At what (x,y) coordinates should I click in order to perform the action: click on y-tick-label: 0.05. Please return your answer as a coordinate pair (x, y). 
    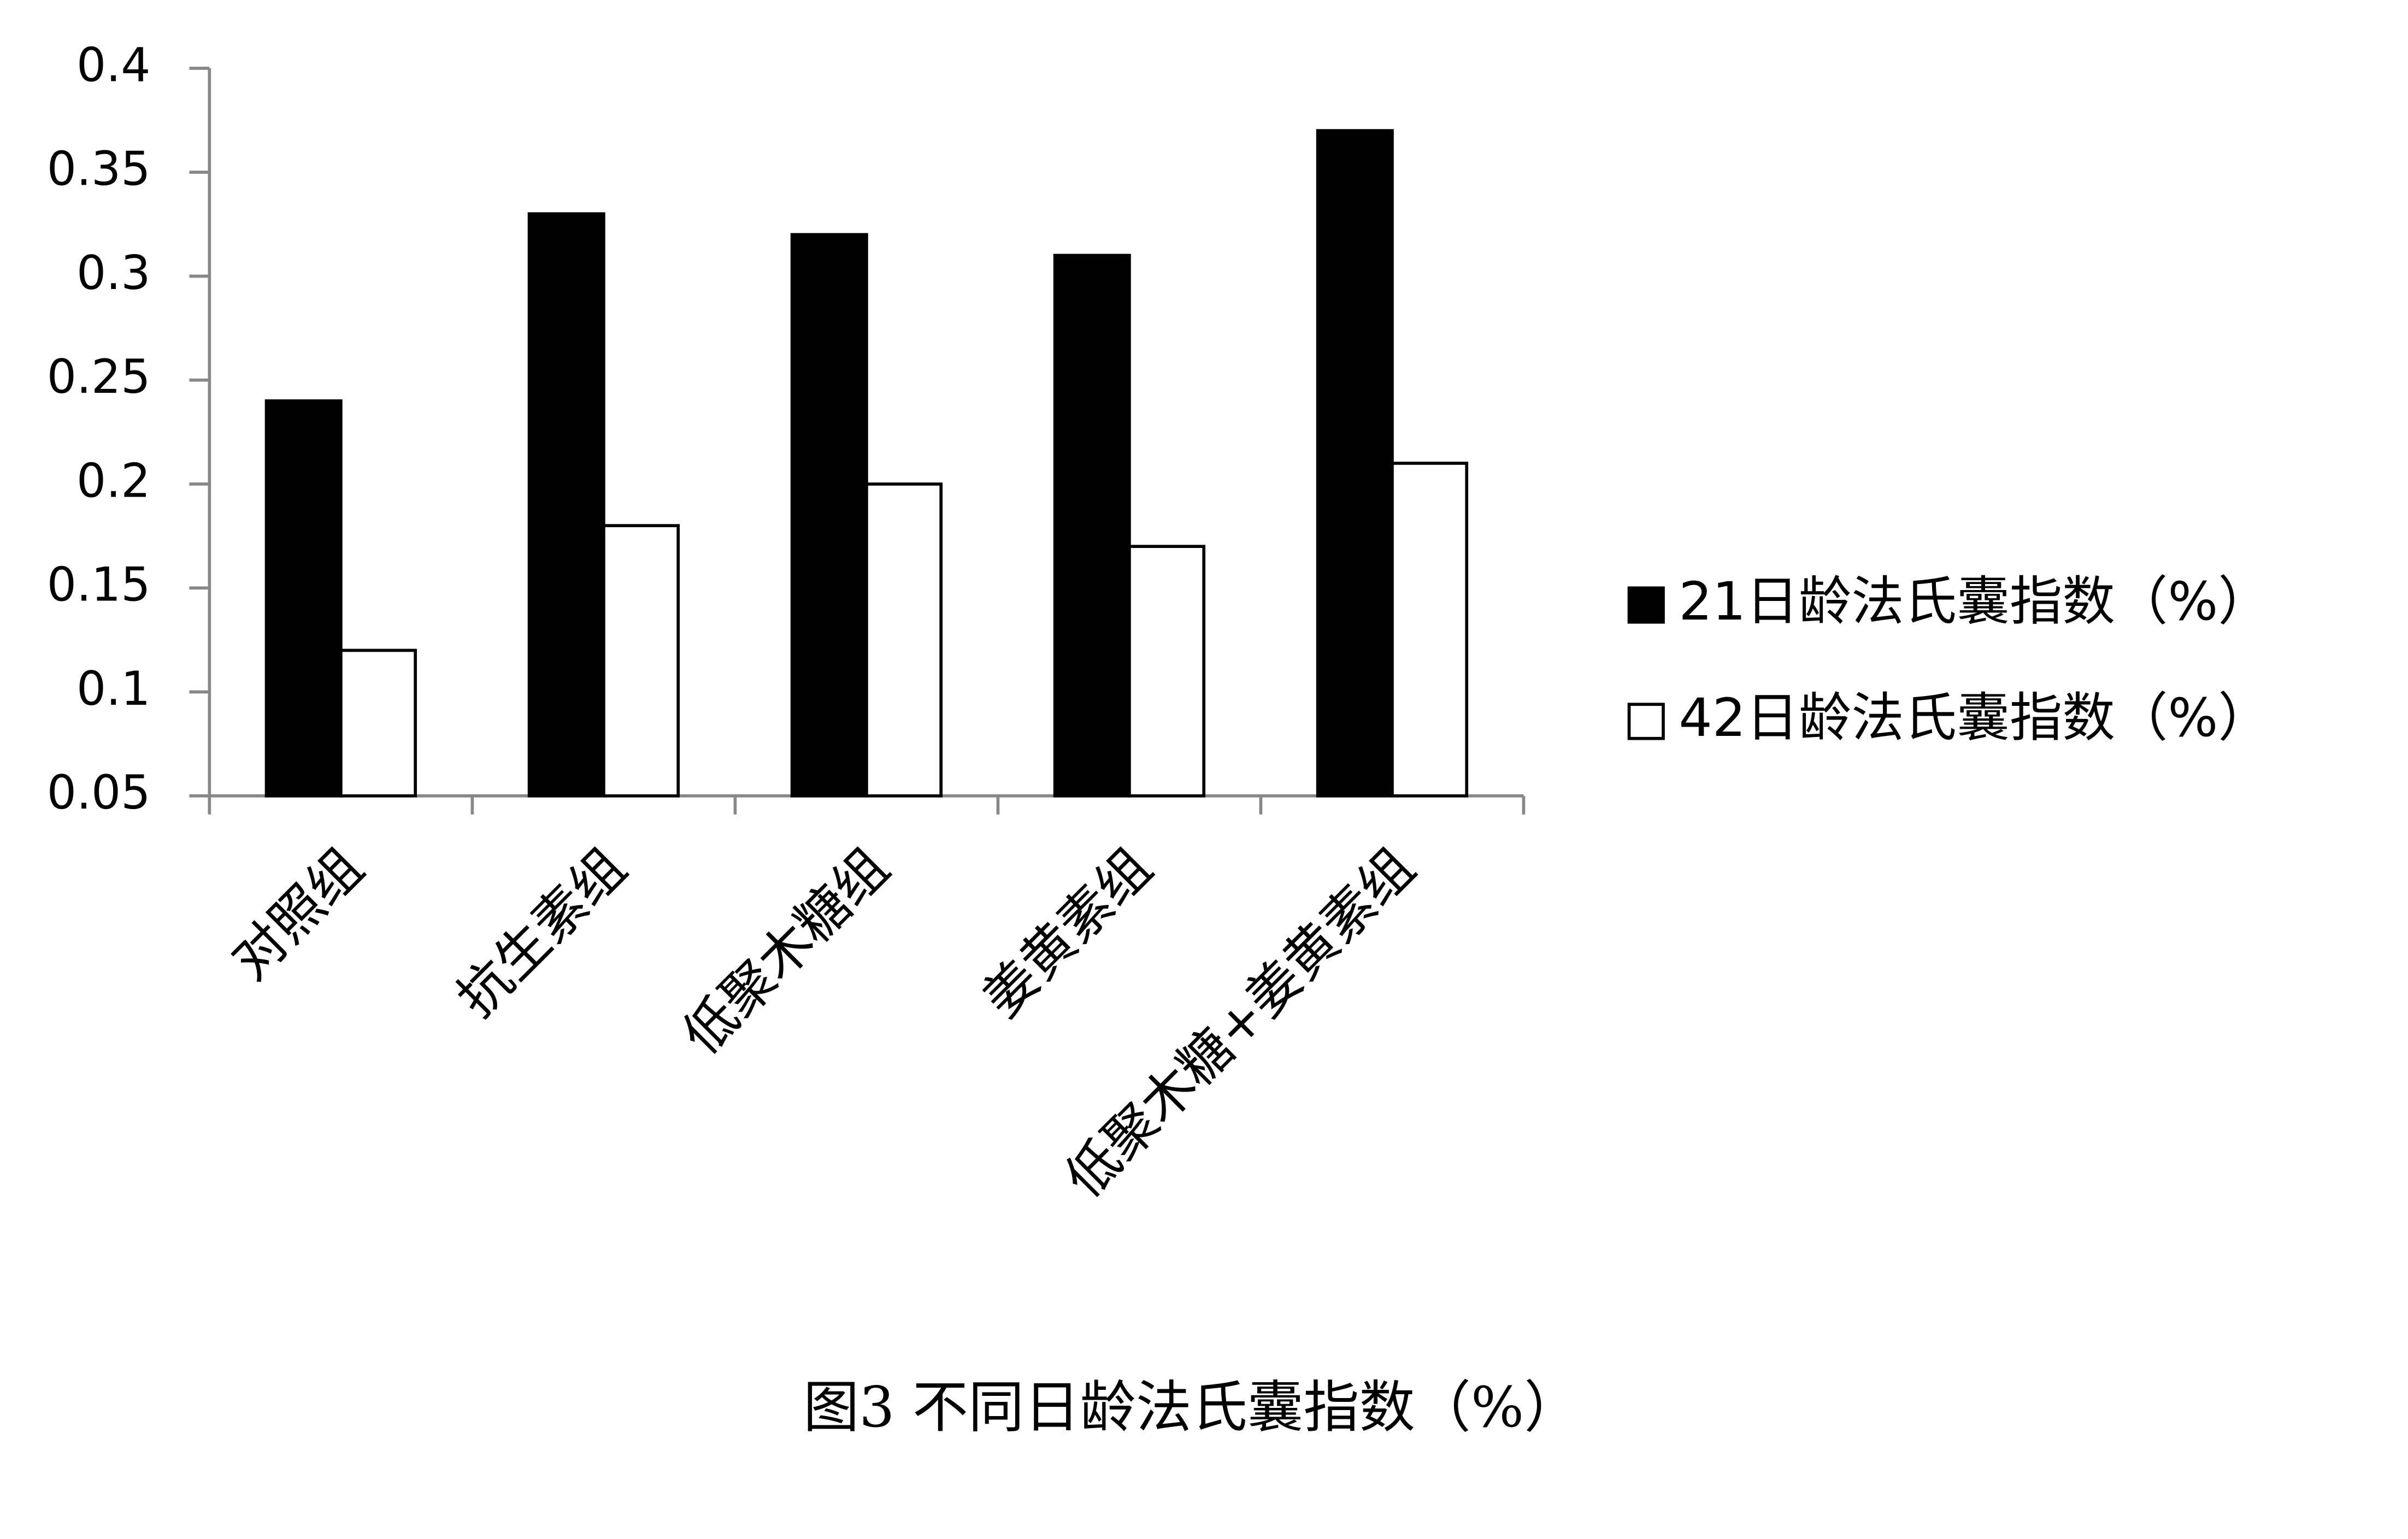
    Looking at the image, I should click on (99, 793).